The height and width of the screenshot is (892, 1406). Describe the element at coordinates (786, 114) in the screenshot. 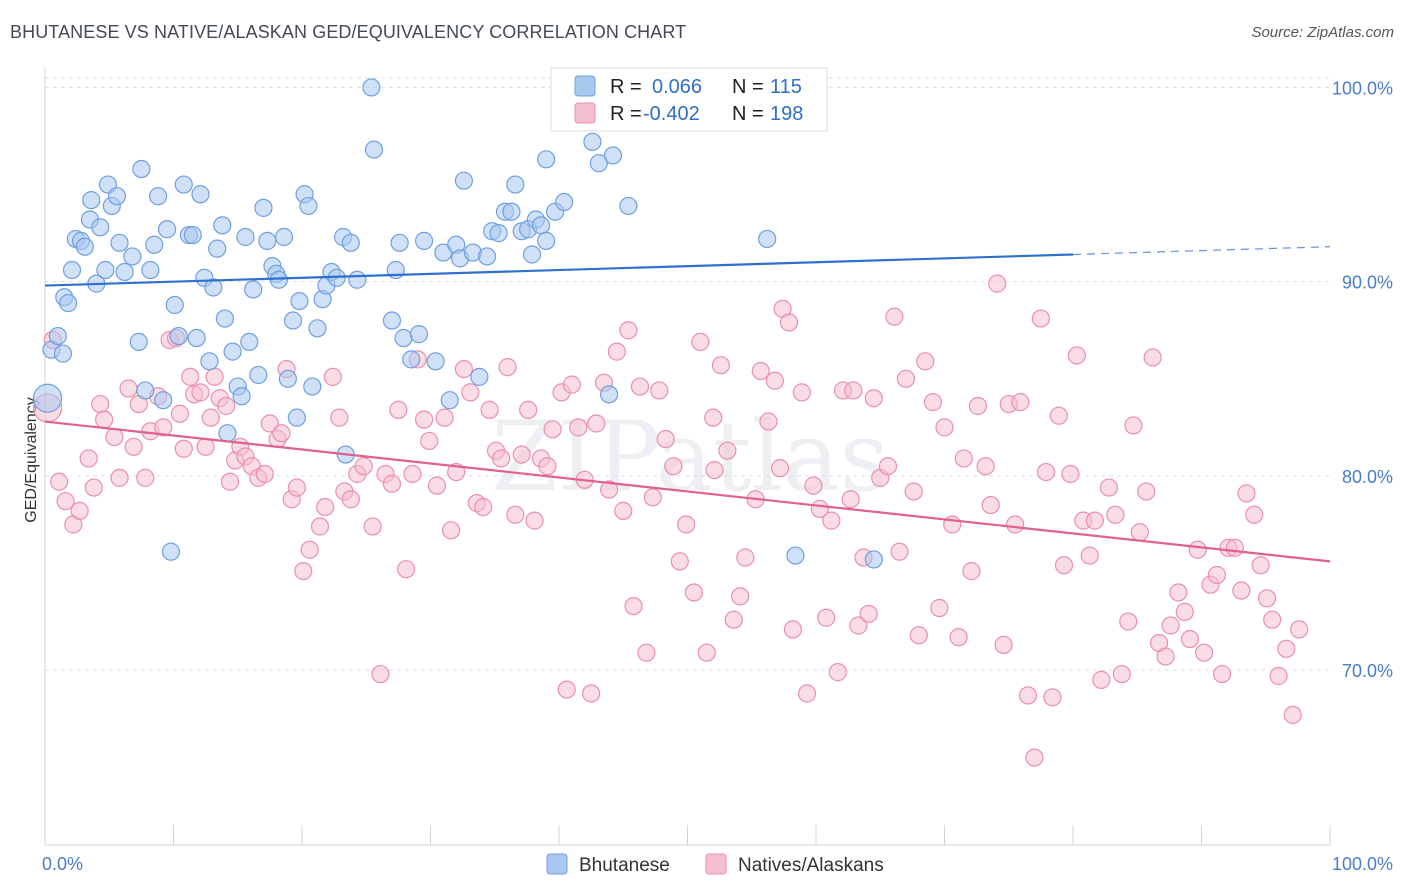

I see `legend-n-value-2: 198` at that location.